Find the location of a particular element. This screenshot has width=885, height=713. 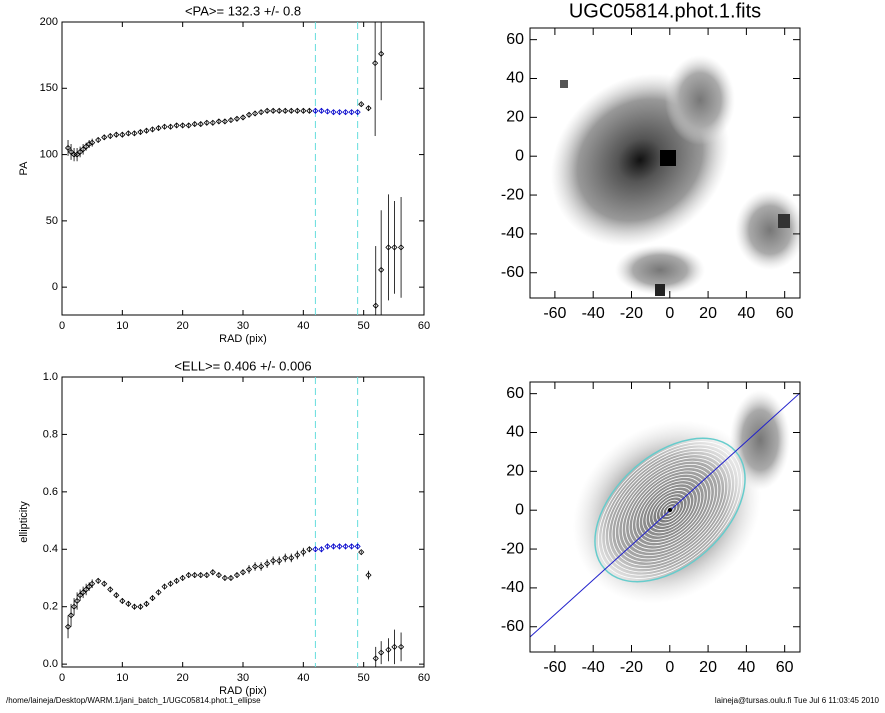

chart-title: UGC05814.phot.1.fits is located at coordinates (665, 11).